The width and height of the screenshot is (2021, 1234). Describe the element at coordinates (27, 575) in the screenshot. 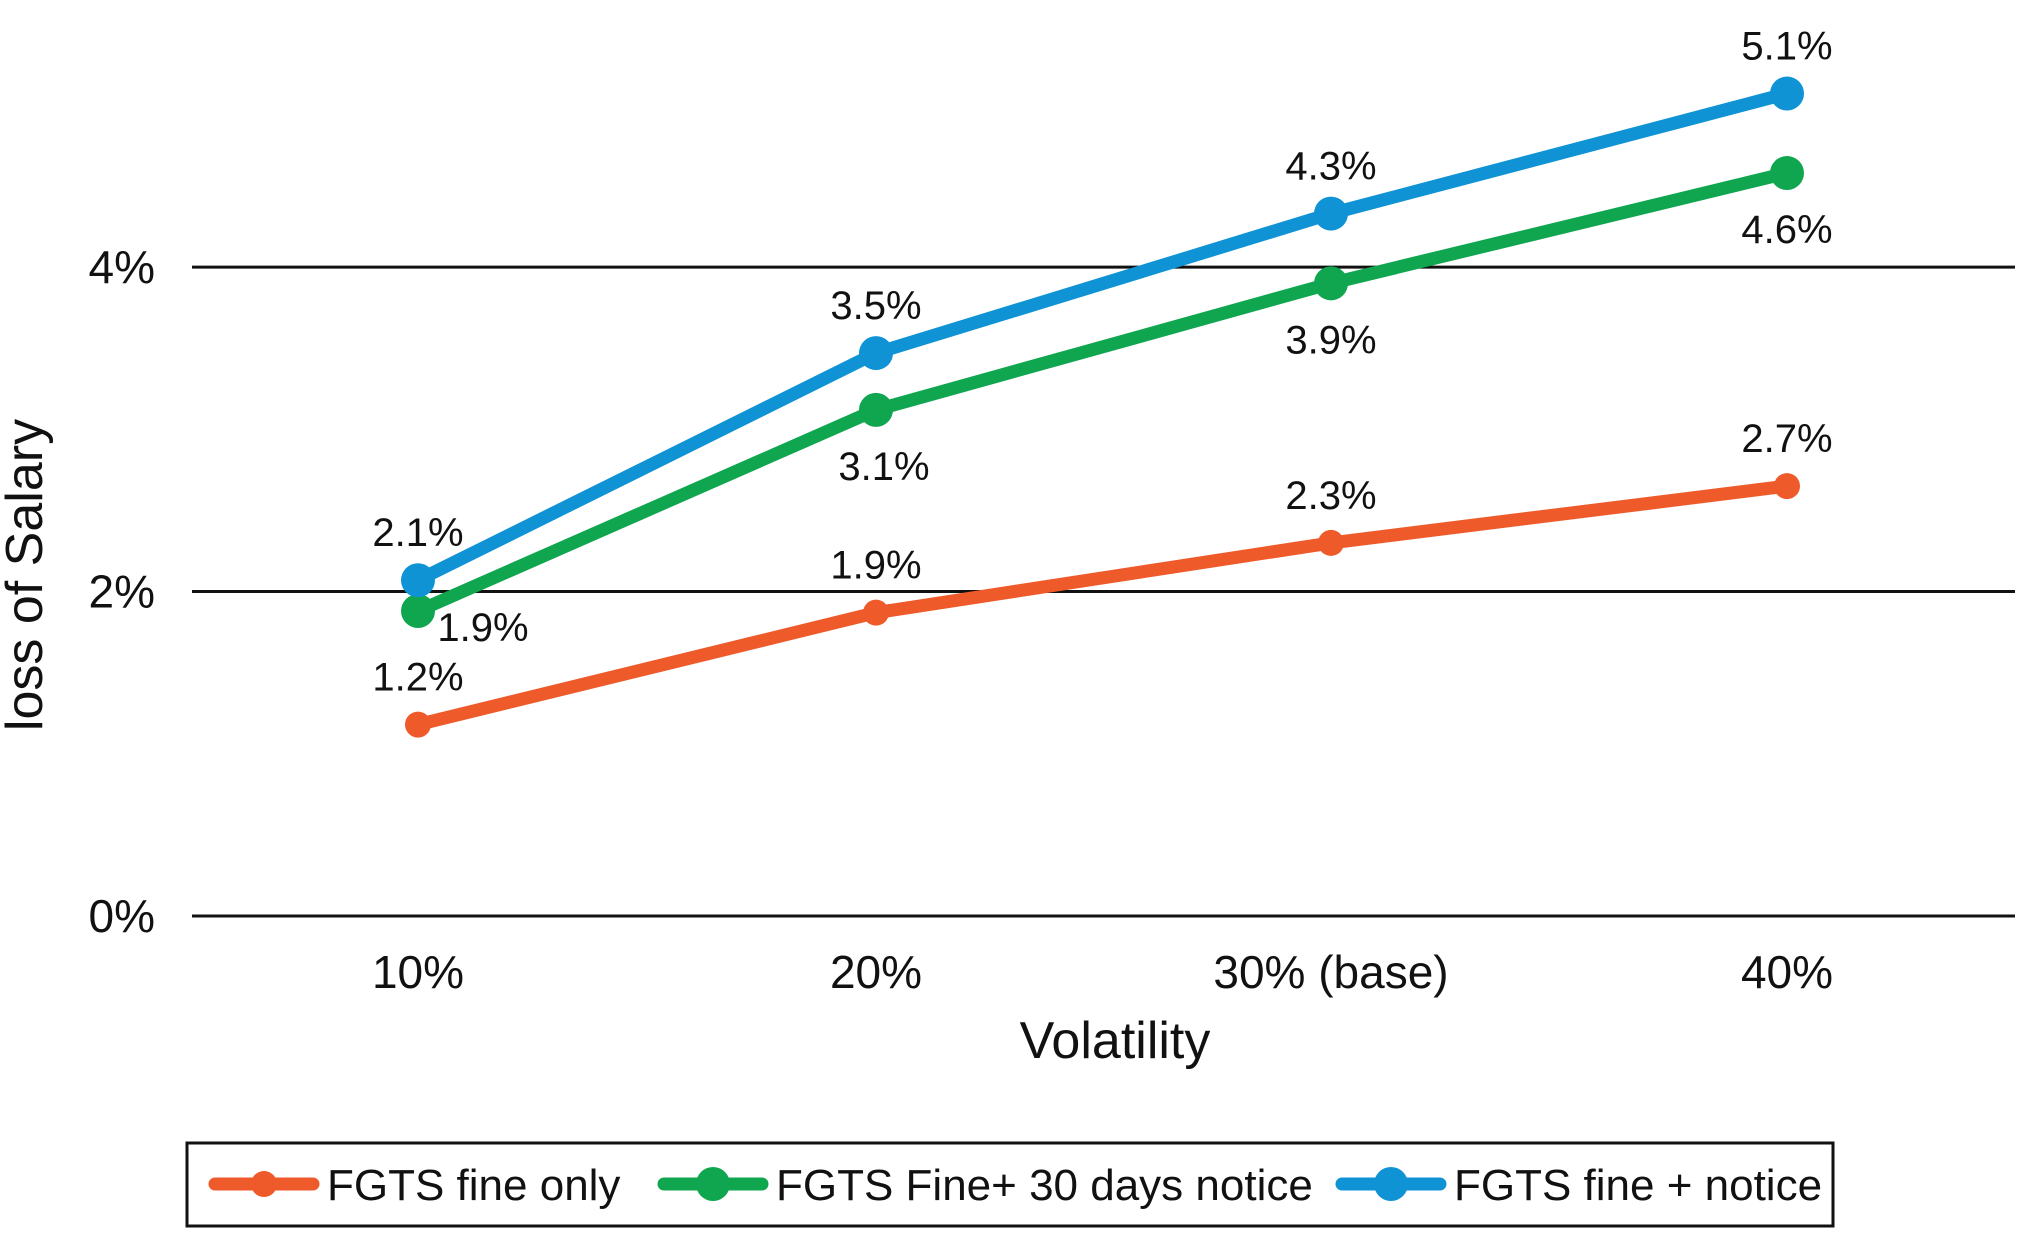

I see `y-axis-title: loss of Salary` at that location.